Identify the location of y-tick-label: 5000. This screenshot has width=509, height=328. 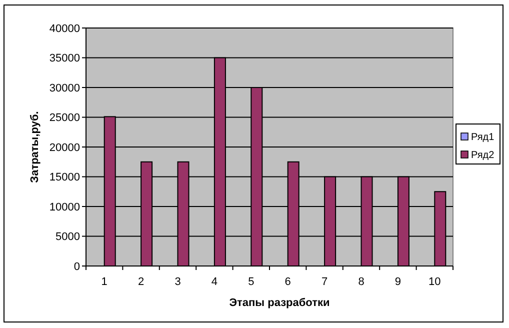
(68, 237).